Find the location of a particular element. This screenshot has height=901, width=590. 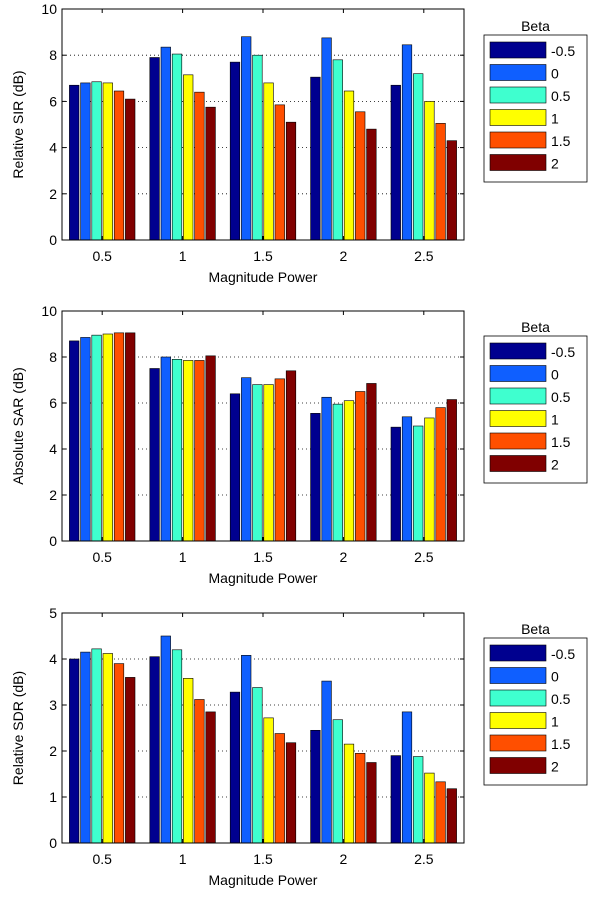

bar-0.5-1.5 is located at coordinates (257, 147).